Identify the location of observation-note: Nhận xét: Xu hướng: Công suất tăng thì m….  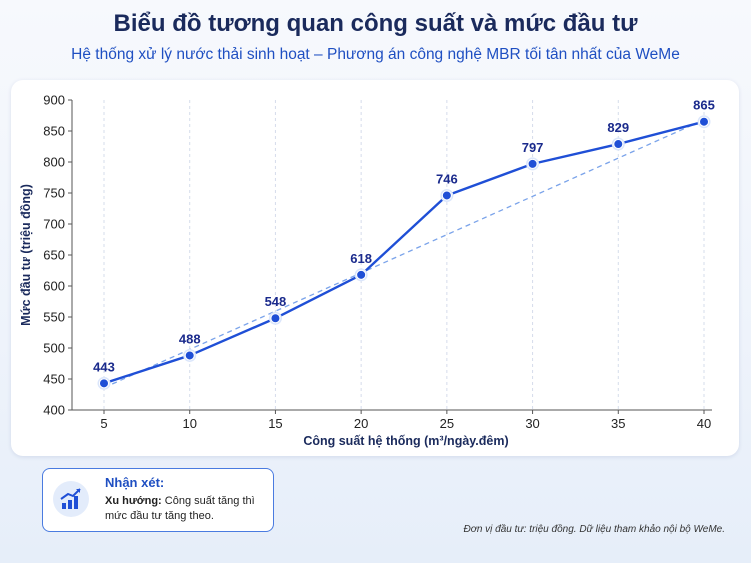
(158, 500).